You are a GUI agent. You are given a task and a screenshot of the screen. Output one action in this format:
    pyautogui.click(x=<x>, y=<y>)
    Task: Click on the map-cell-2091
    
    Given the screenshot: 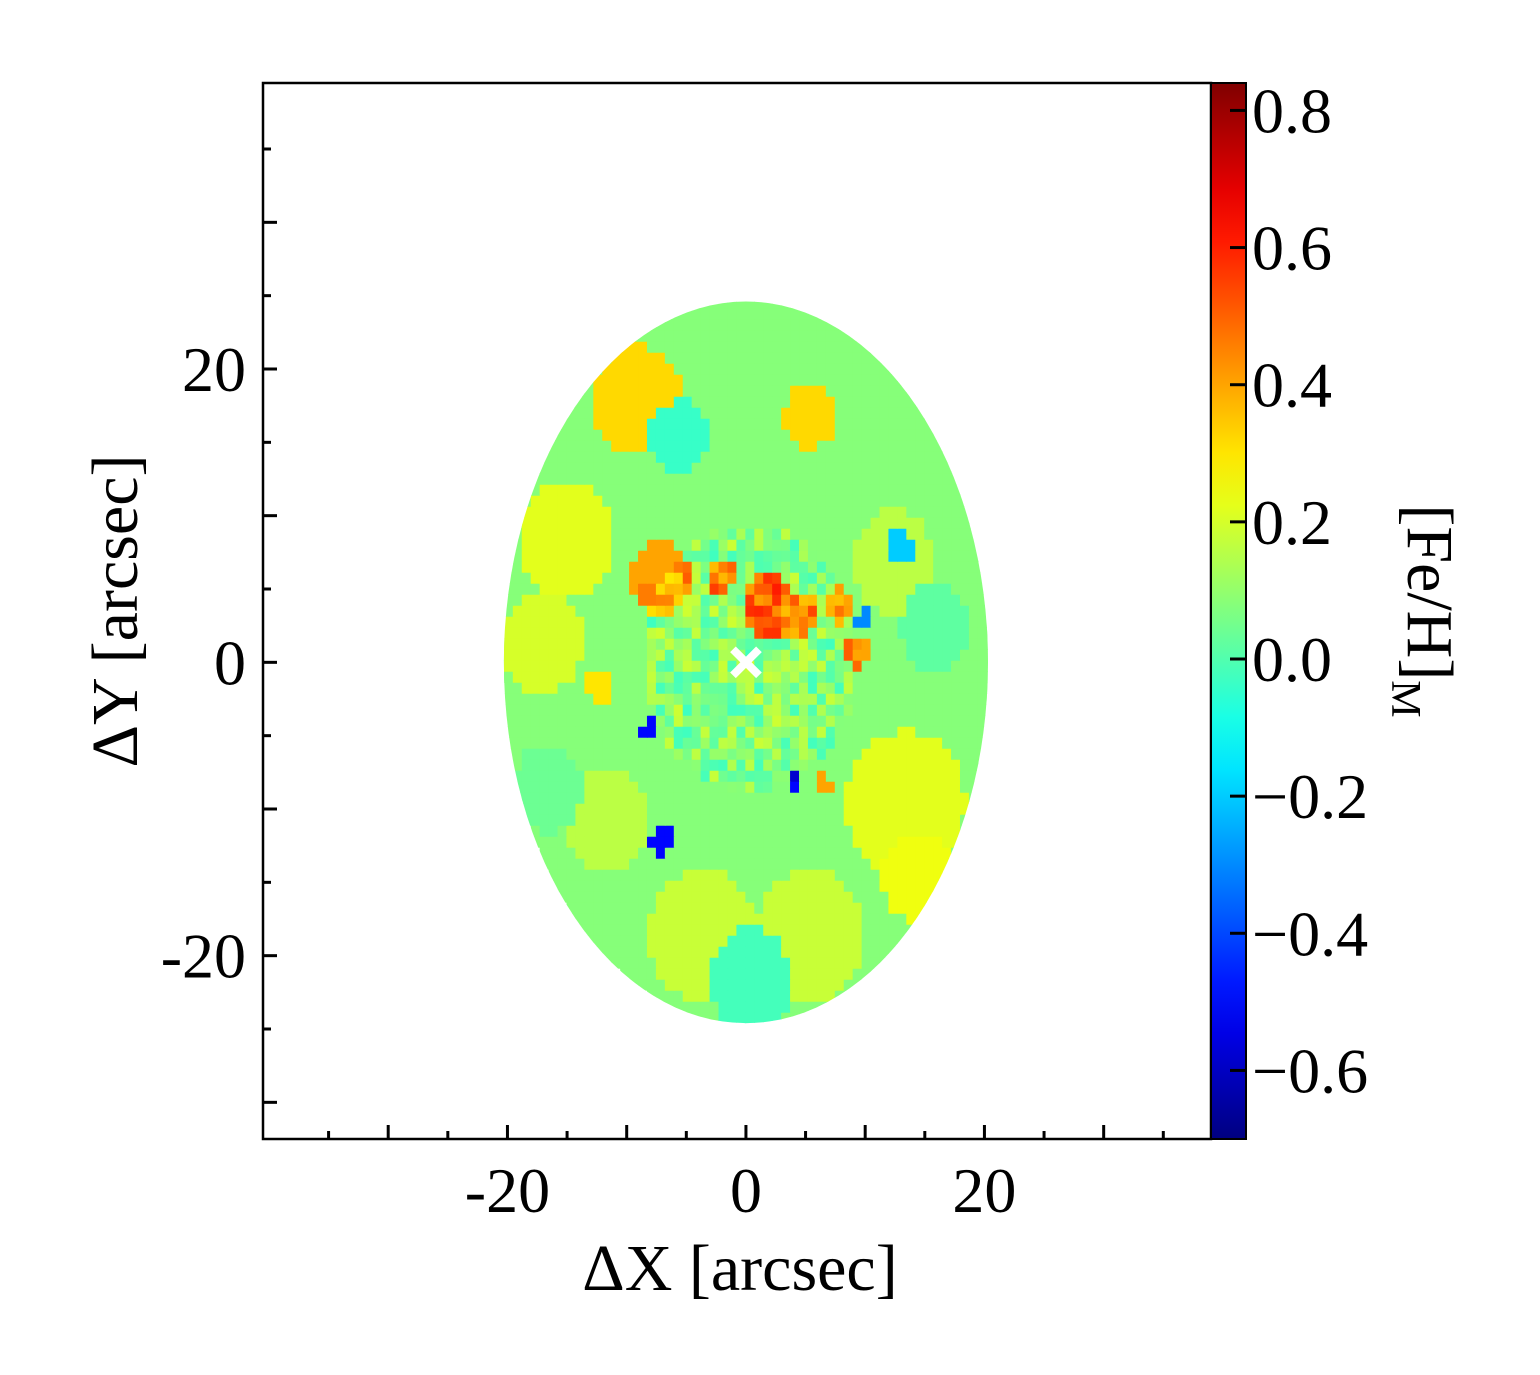 What is the action you would take?
    pyautogui.click(x=893, y=545)
    